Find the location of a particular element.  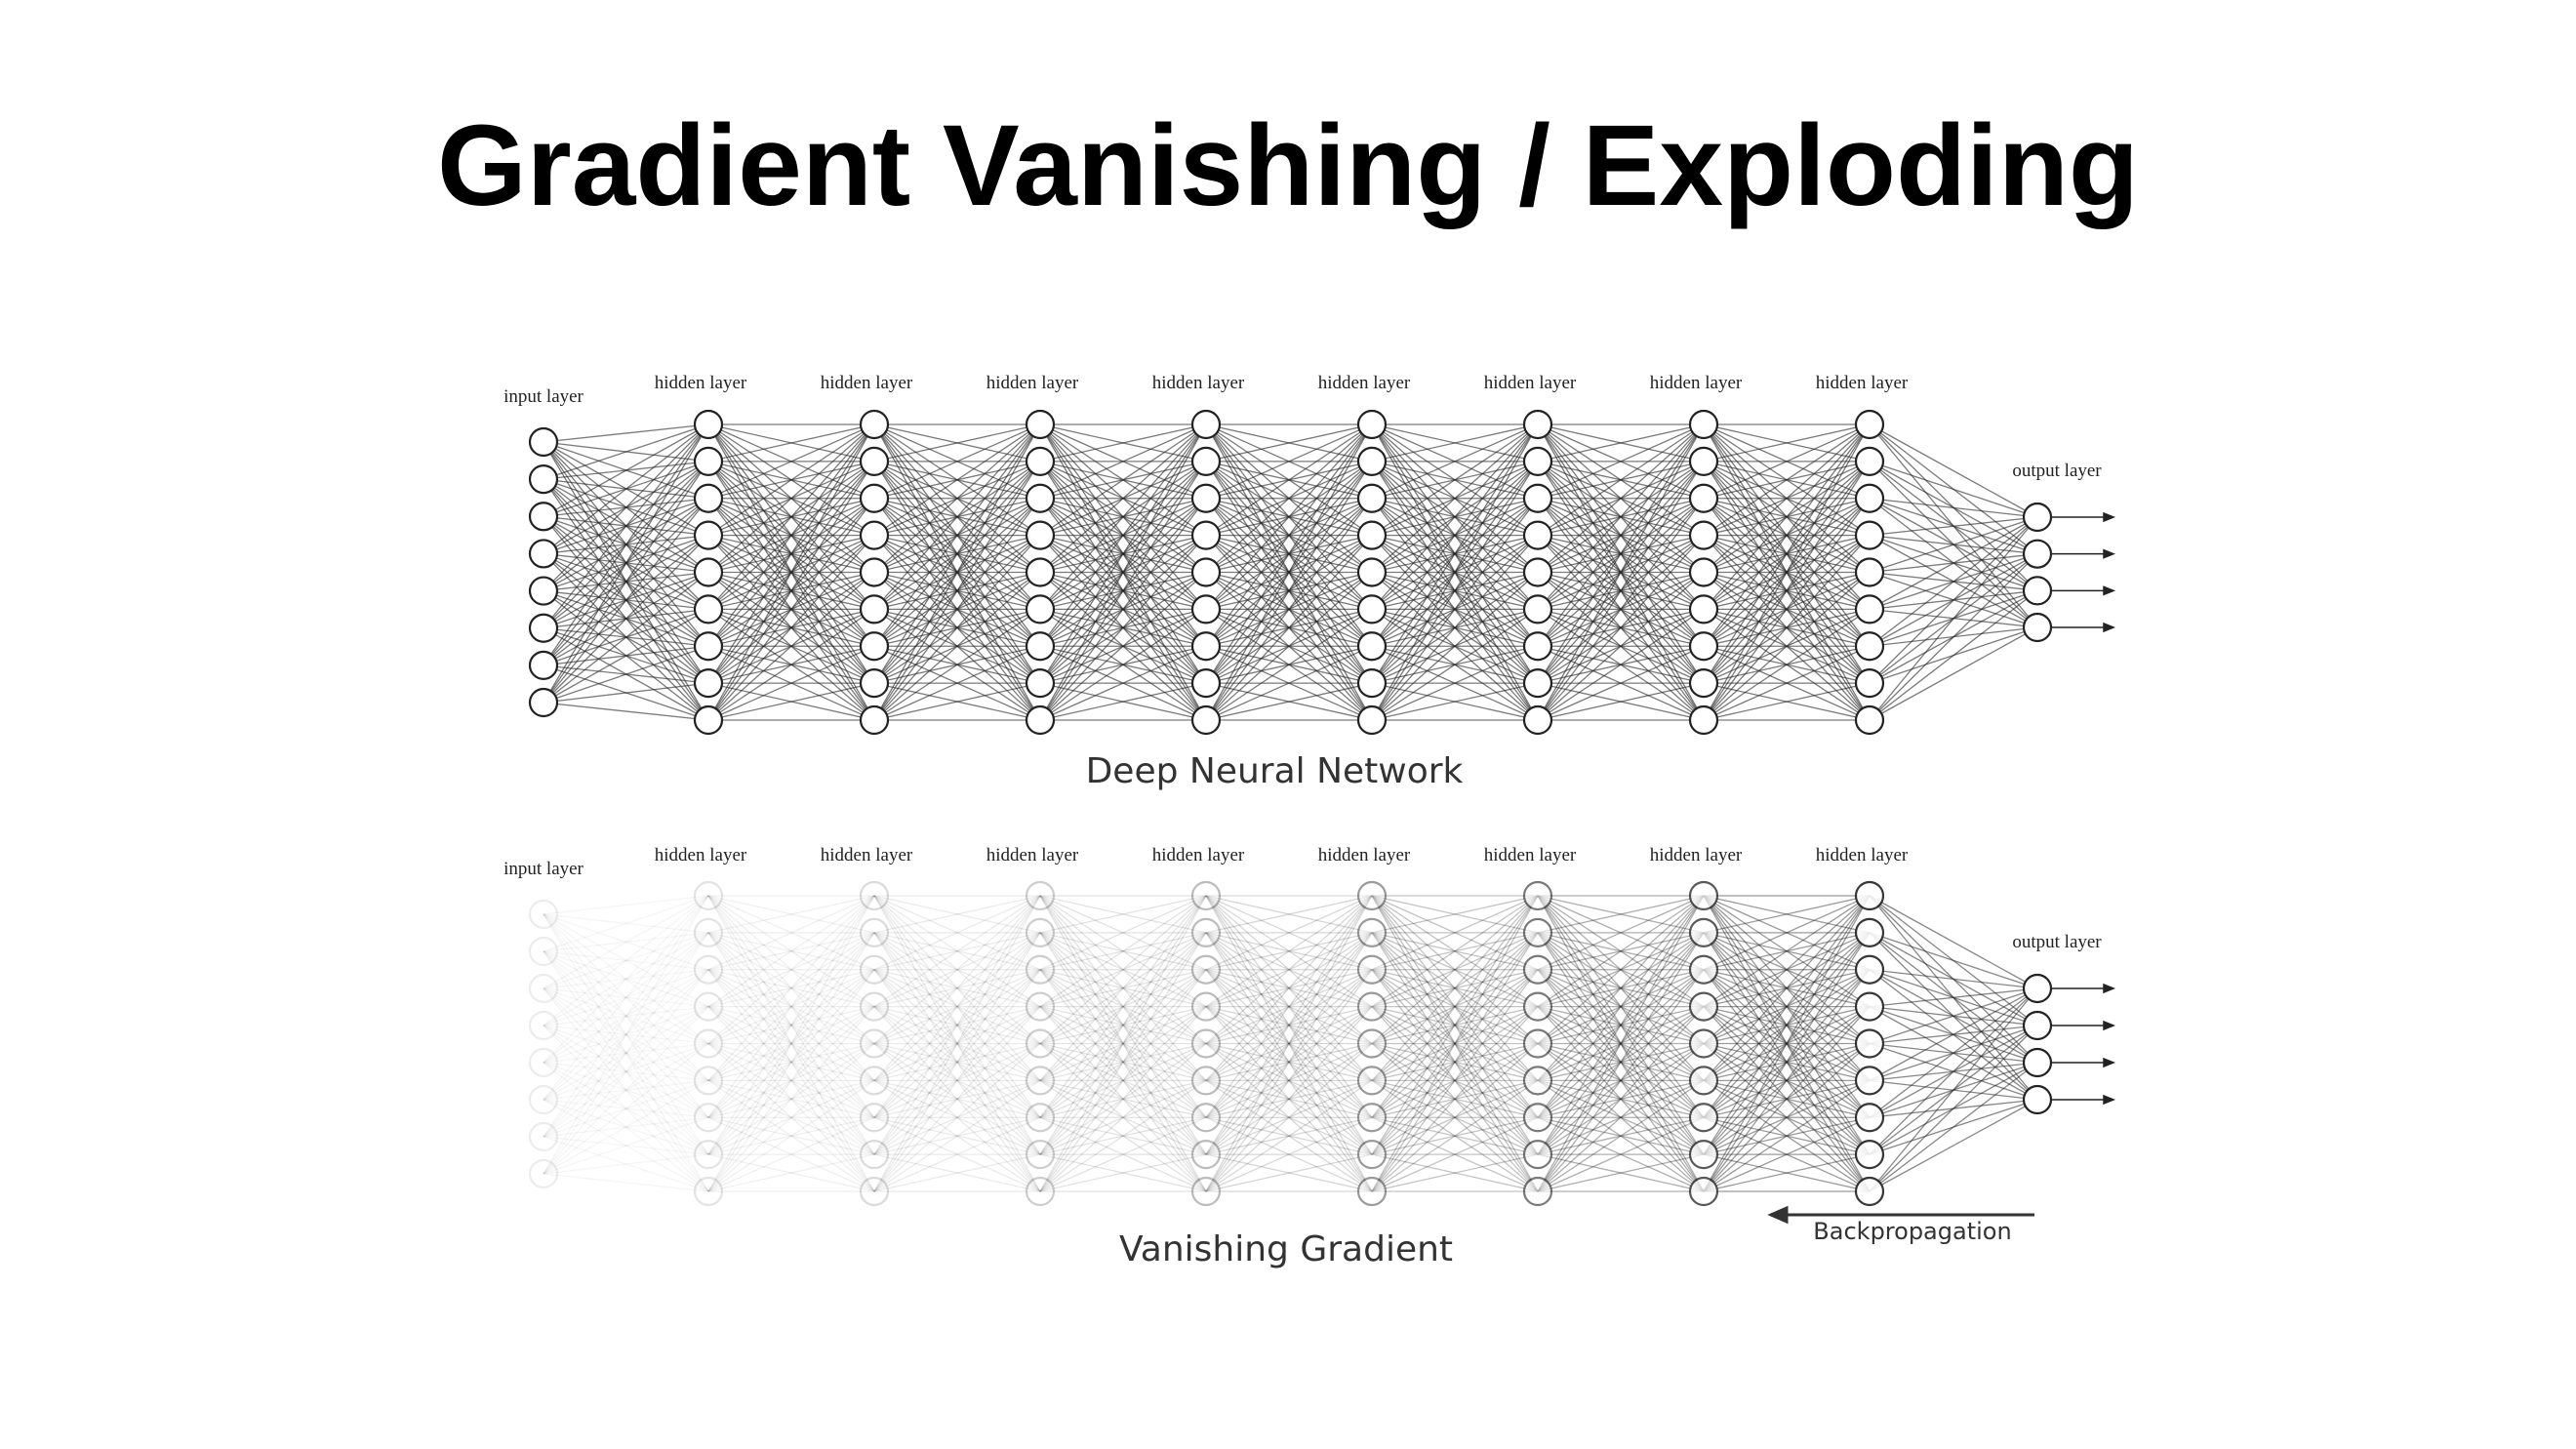

nodes is located at coordinates (1290, 572).